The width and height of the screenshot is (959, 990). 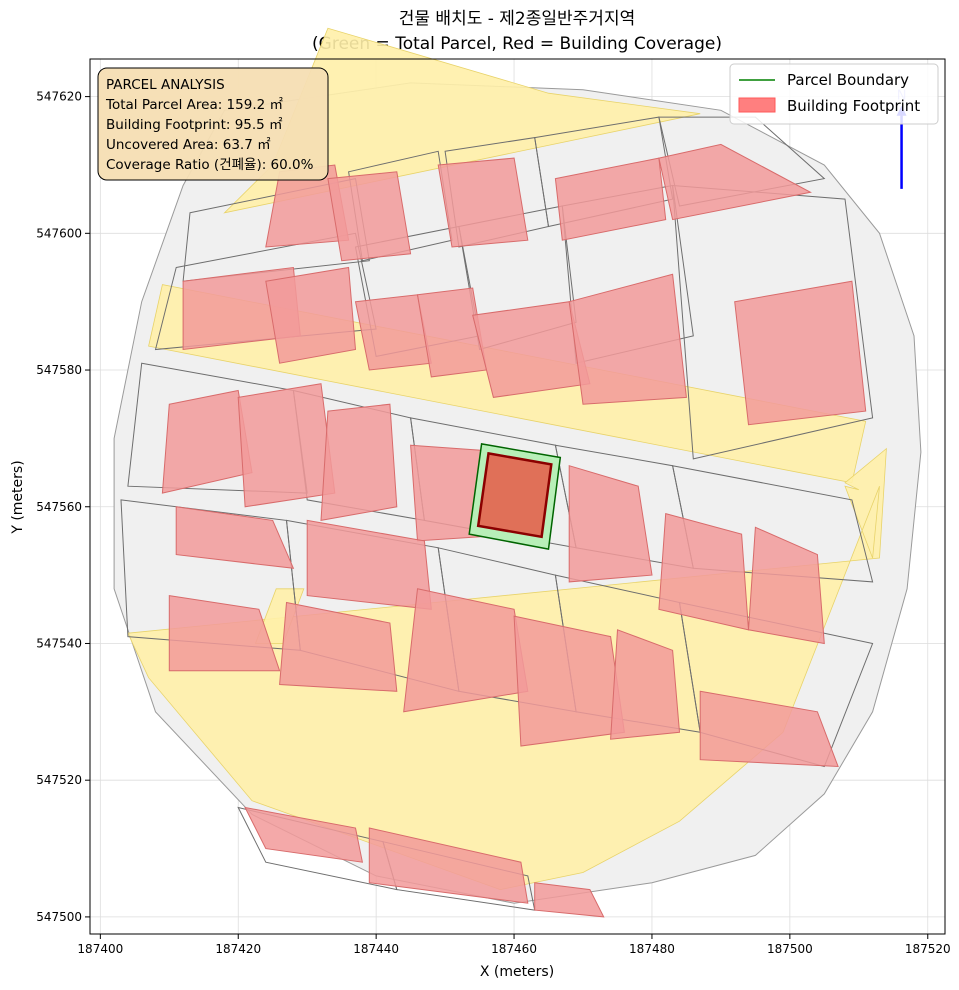 I want to click on y-tick-label: 547580, so click(x=59, y=370).